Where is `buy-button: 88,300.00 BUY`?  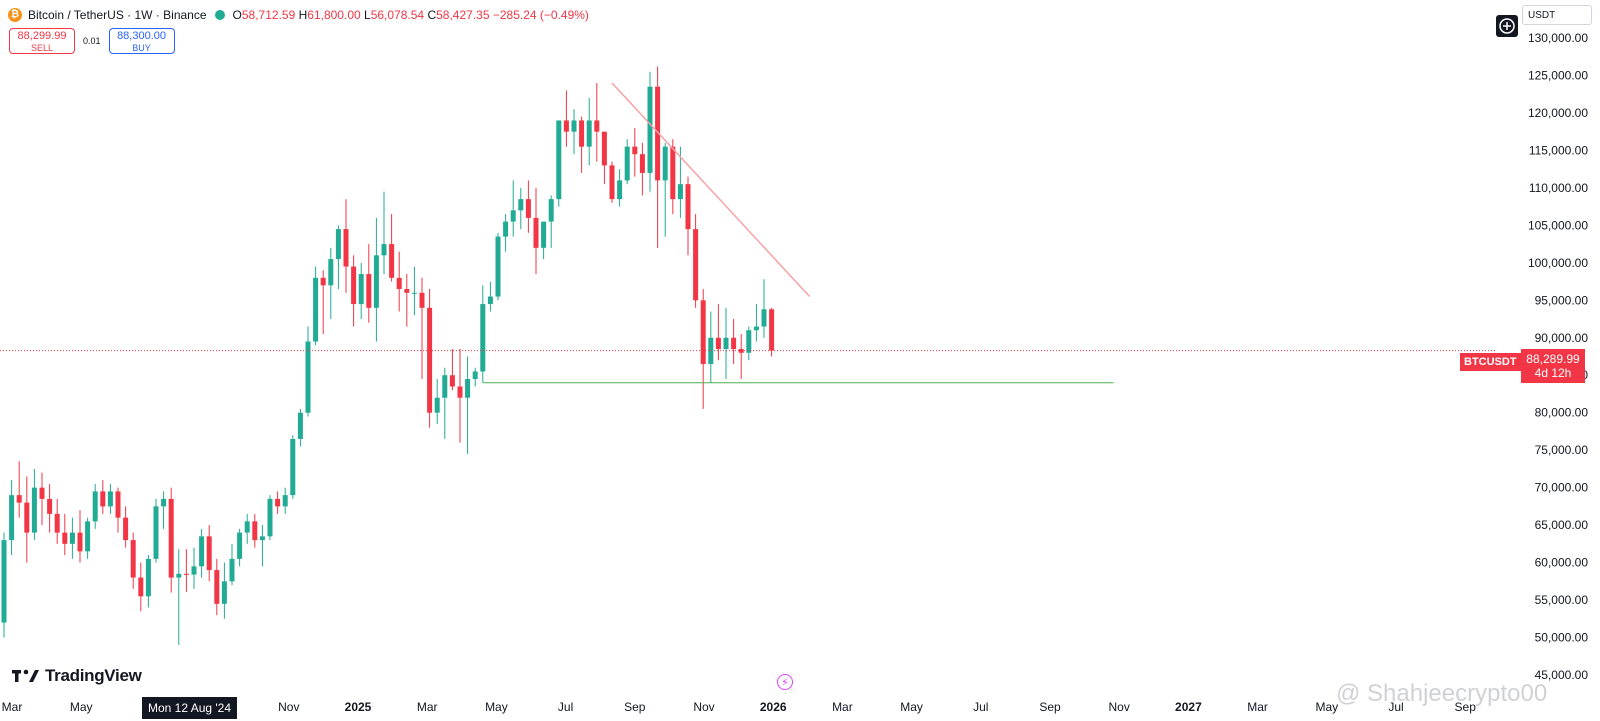 buy-button: 88,300.00 BUY is located at coordinates (141, 41).